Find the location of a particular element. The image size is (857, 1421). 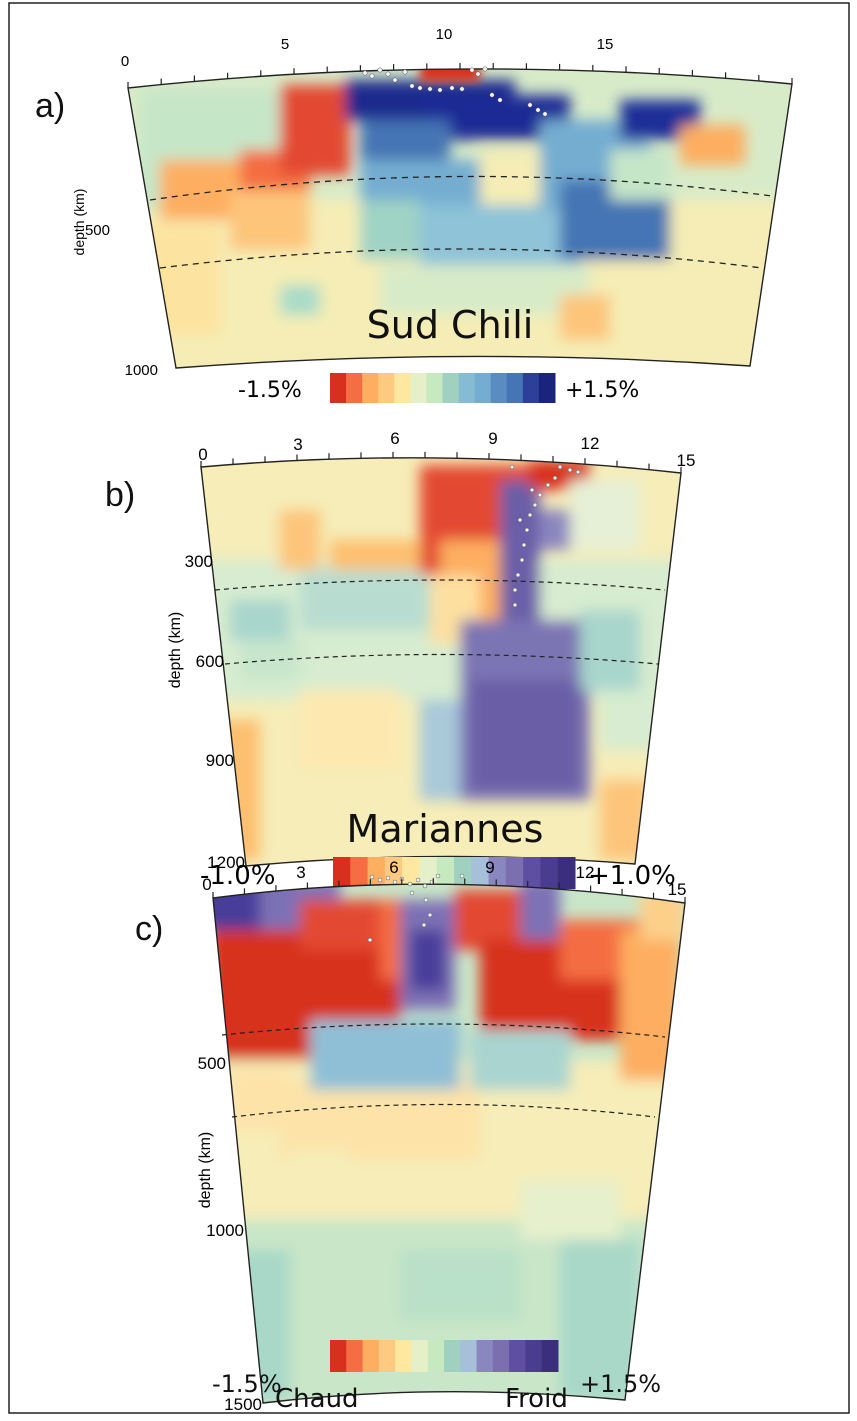

panel-a-xtick-10: 10 is located at coordinates (444, 34).